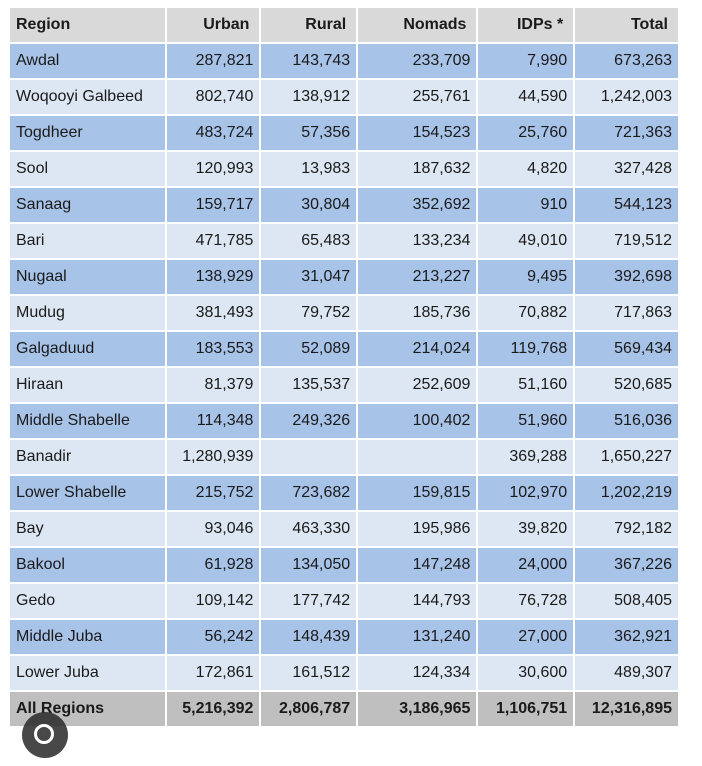  What do you see at coordinates (213, 709) in the screenshot?
I see `number-cell: 5,216,392` at bounding box center [213, 709].